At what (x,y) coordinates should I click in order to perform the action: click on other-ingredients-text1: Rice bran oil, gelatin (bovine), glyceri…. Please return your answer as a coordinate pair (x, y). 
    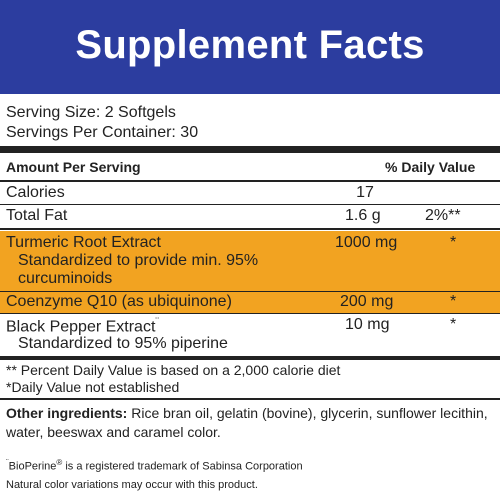
    Looking at the image, I should click on (307, 413).